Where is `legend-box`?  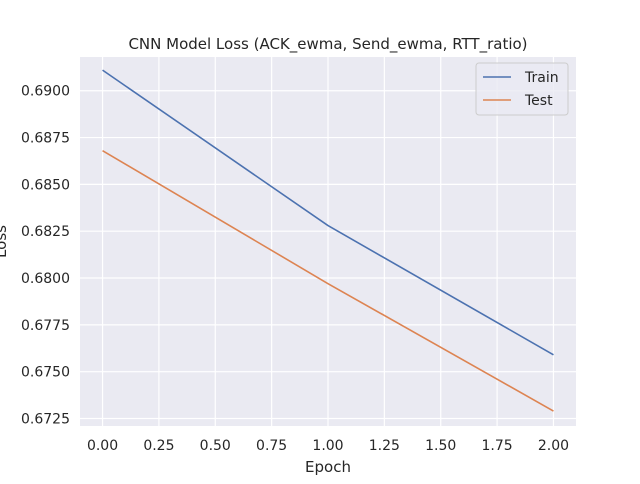 legend-box is located at coordinates (522, 89).